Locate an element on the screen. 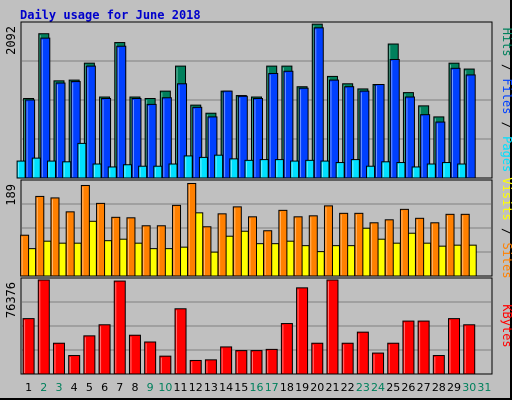  day-label-8: 8 is located at coordinates (134, 387).